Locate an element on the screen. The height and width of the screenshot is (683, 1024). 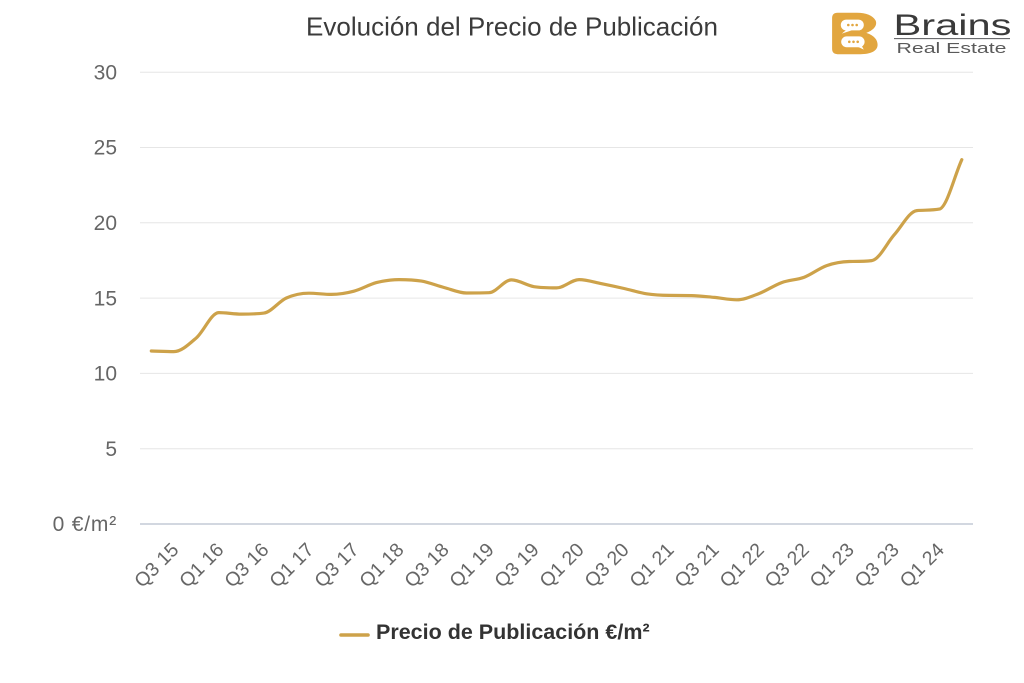
svg-text:Evolución del Precio de Public: Evolución del Precio de Publicación is located at coordinates (512, 27).